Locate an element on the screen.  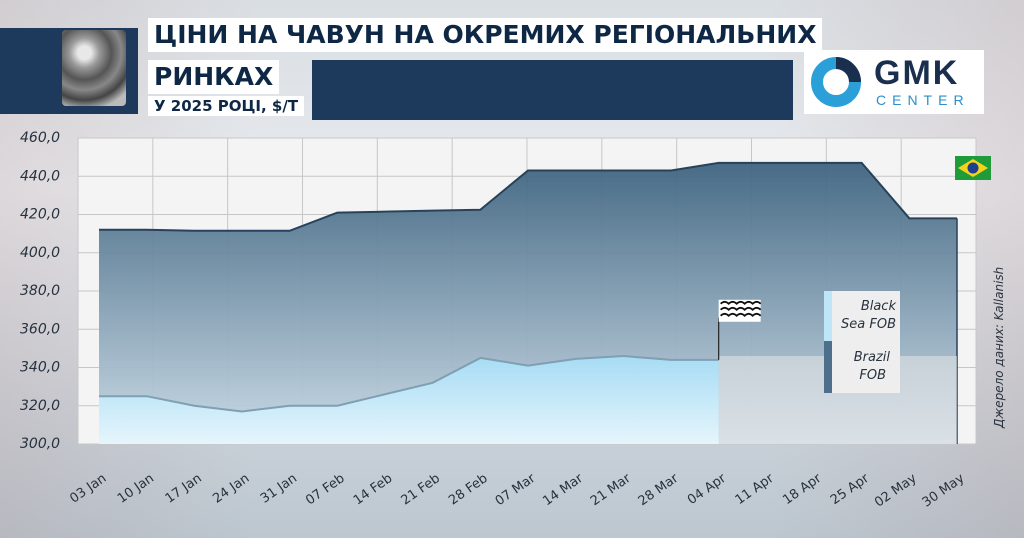
legend-label-black-sea-2: Sea FOB is located at coordinates (868, 324).